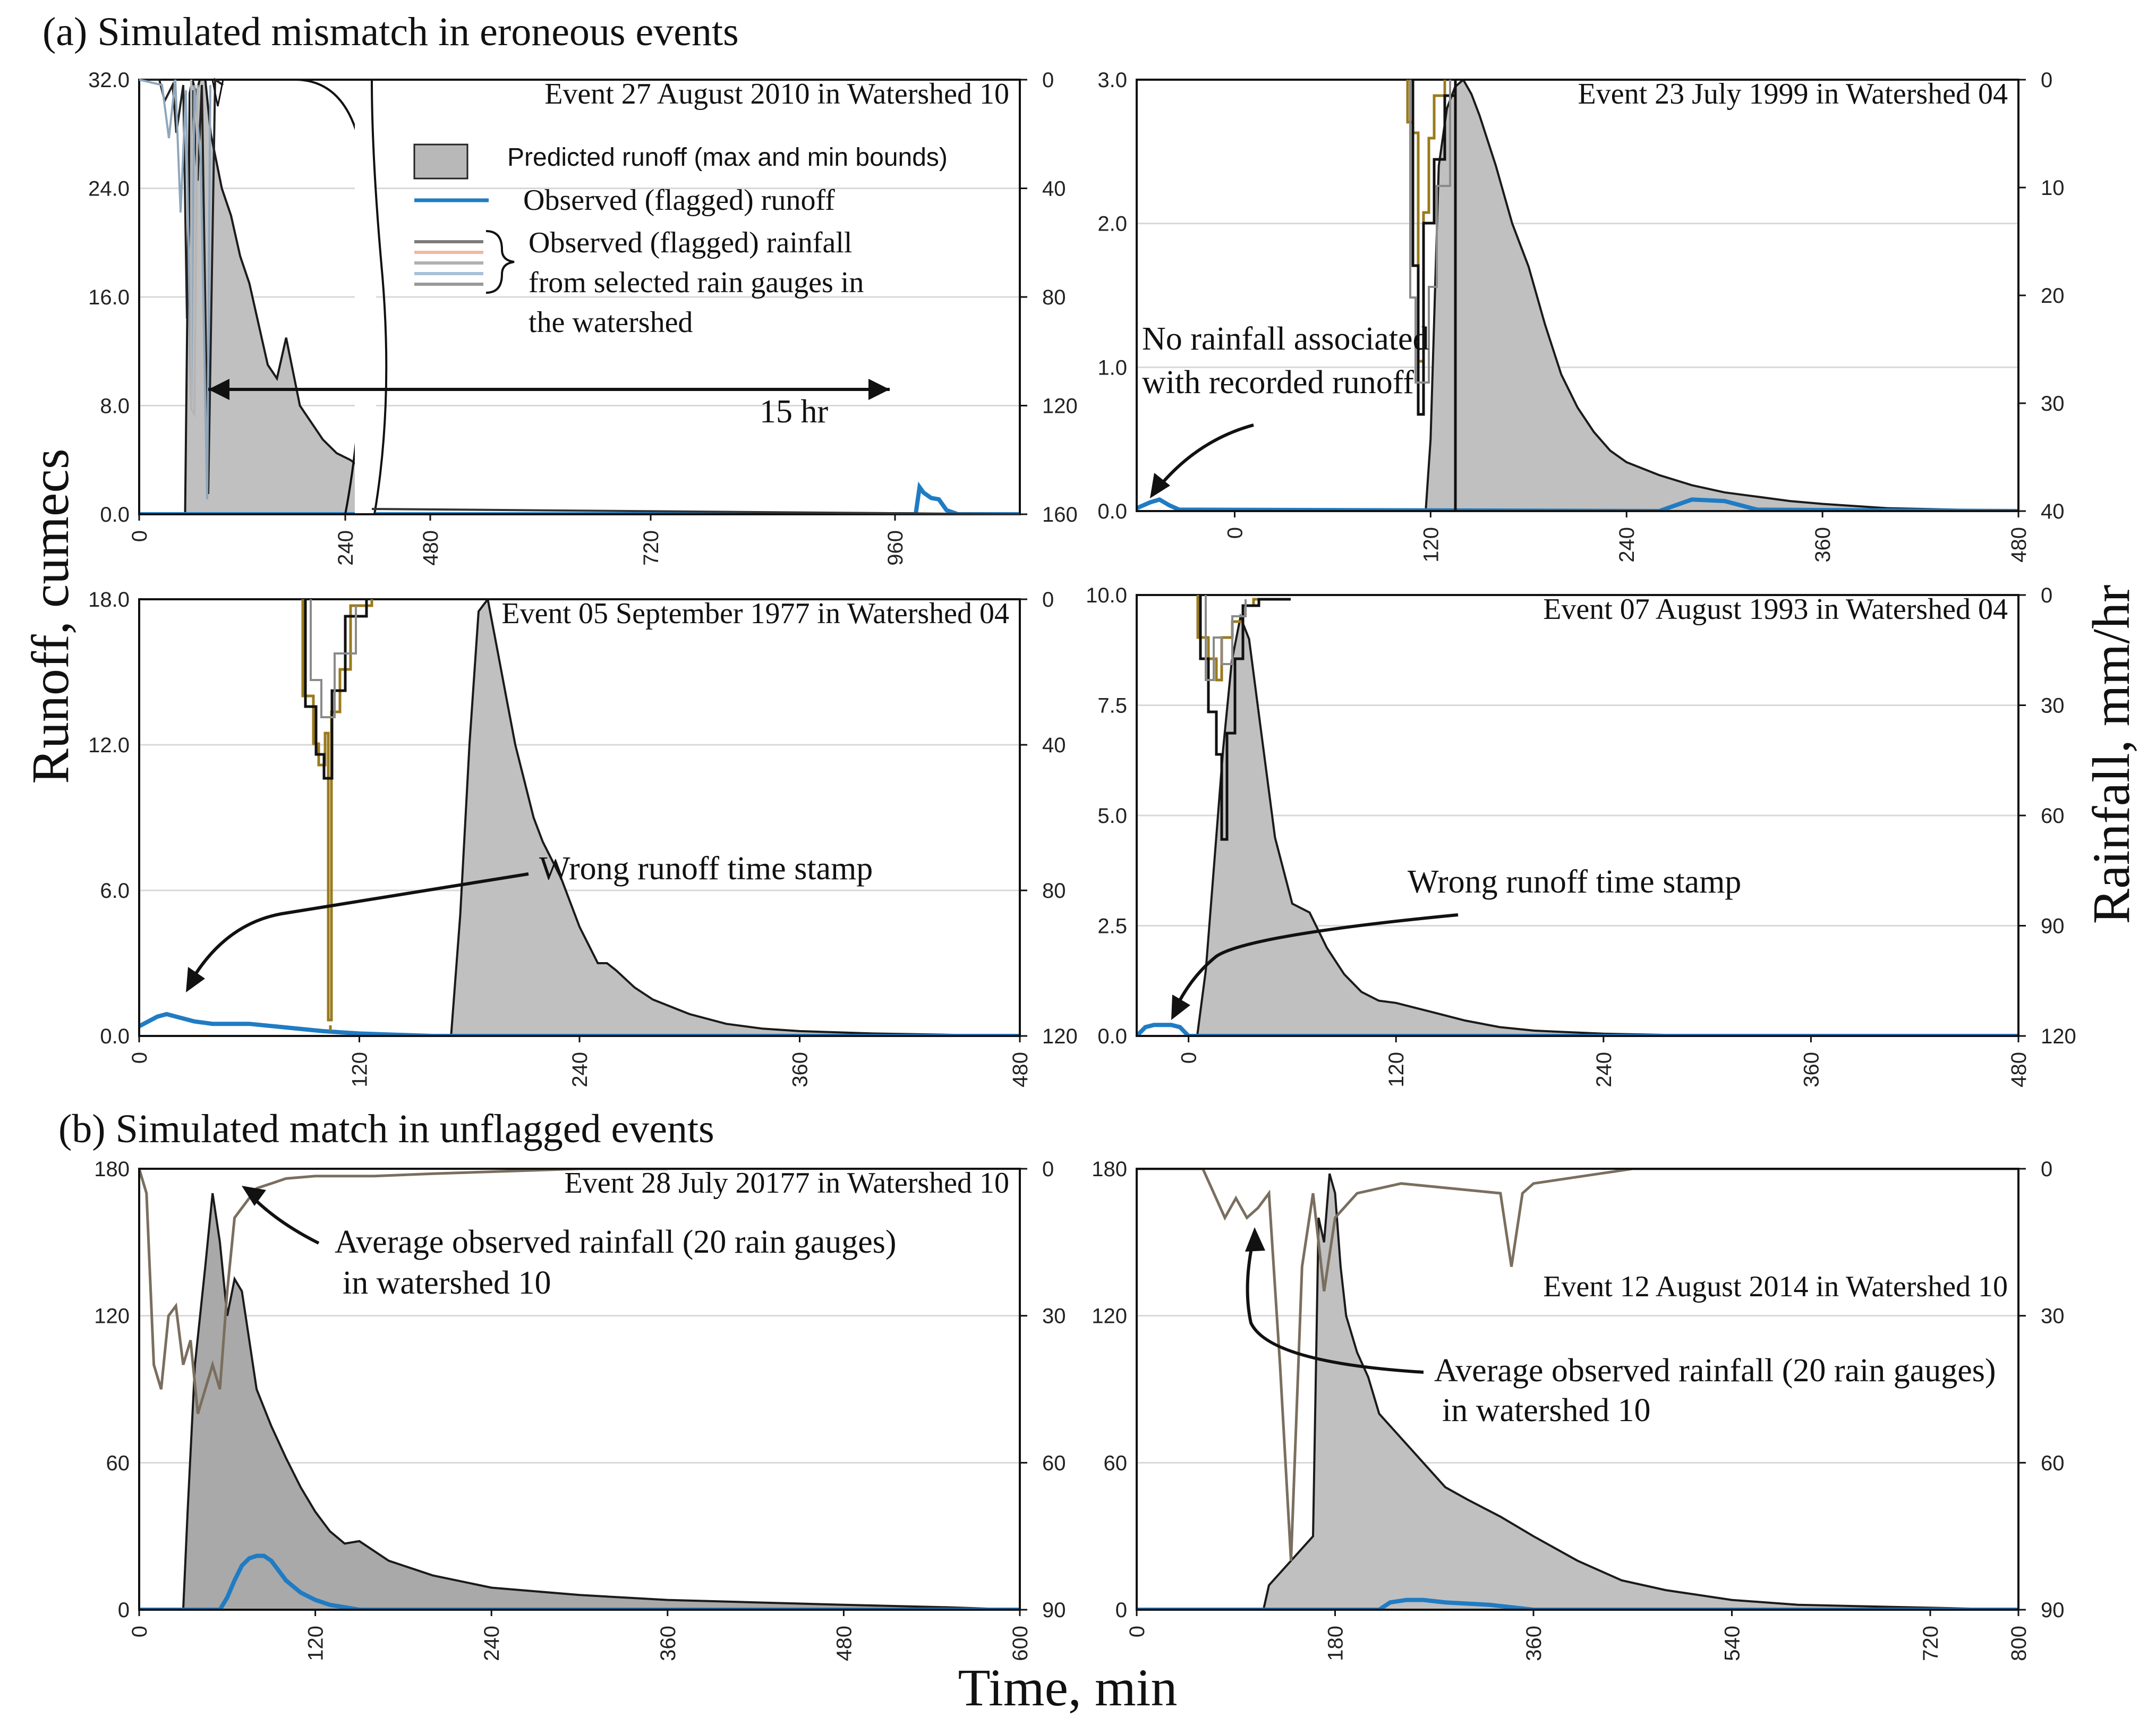 This screenshot has height=1725, width=2156. Describe the element at coordinates (1106, 595) in the screenshot. I see `y-tick-label: 10.0` at that location.